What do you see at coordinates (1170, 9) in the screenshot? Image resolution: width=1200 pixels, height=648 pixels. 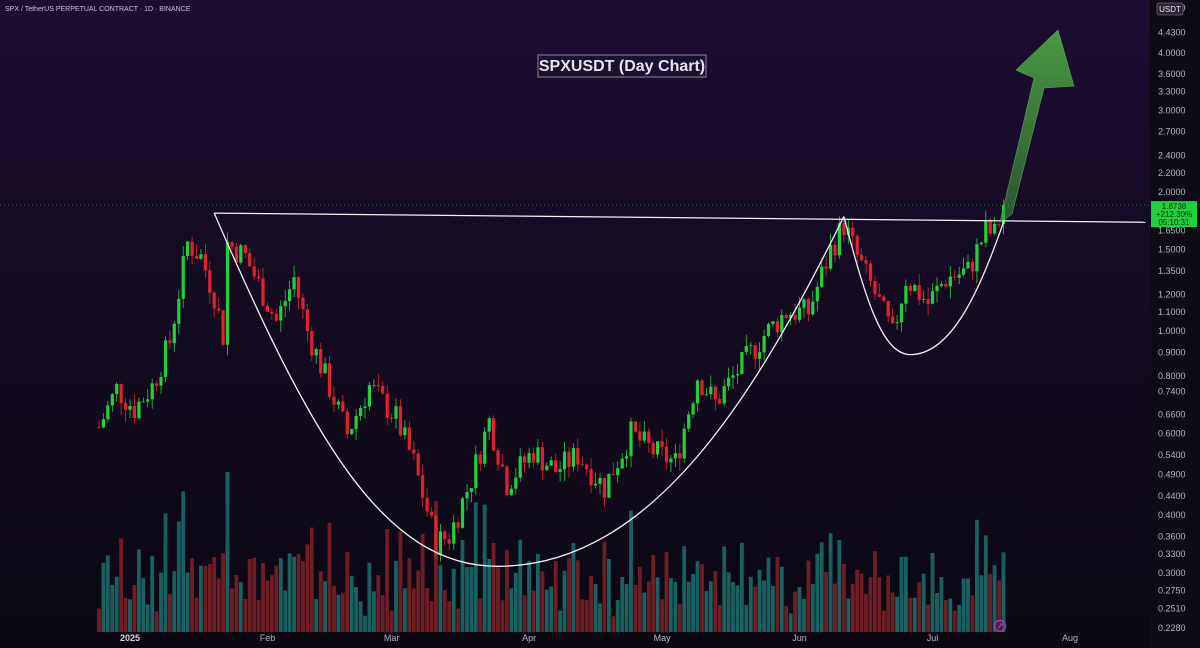 I see `currency-badge: USDT` at bounding box center [1170, 9].